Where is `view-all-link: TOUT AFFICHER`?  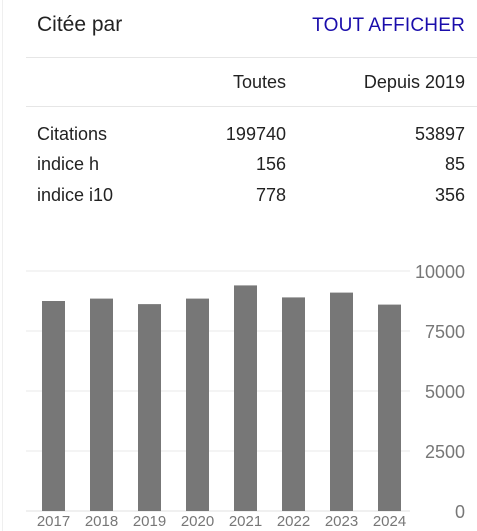
view-all-link: TOUT AFFICHER is located at coordinates (388, 25).